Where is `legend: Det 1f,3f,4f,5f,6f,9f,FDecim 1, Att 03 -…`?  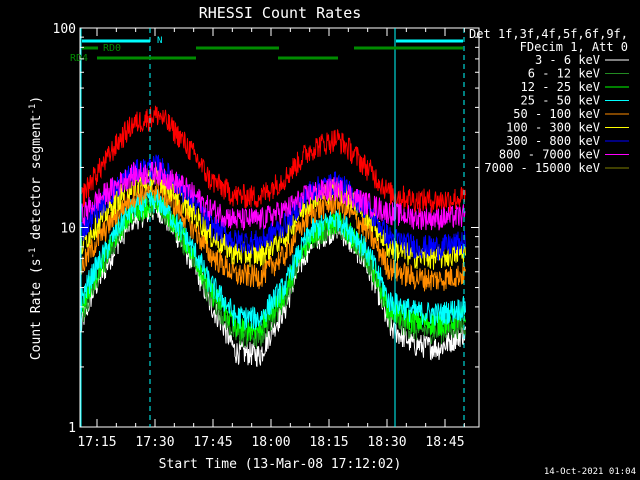
legend: Det 1f,3f,4f,5f,6f,9f,FDecim 1, Att 03 -… is located at coordinates (549, 101).